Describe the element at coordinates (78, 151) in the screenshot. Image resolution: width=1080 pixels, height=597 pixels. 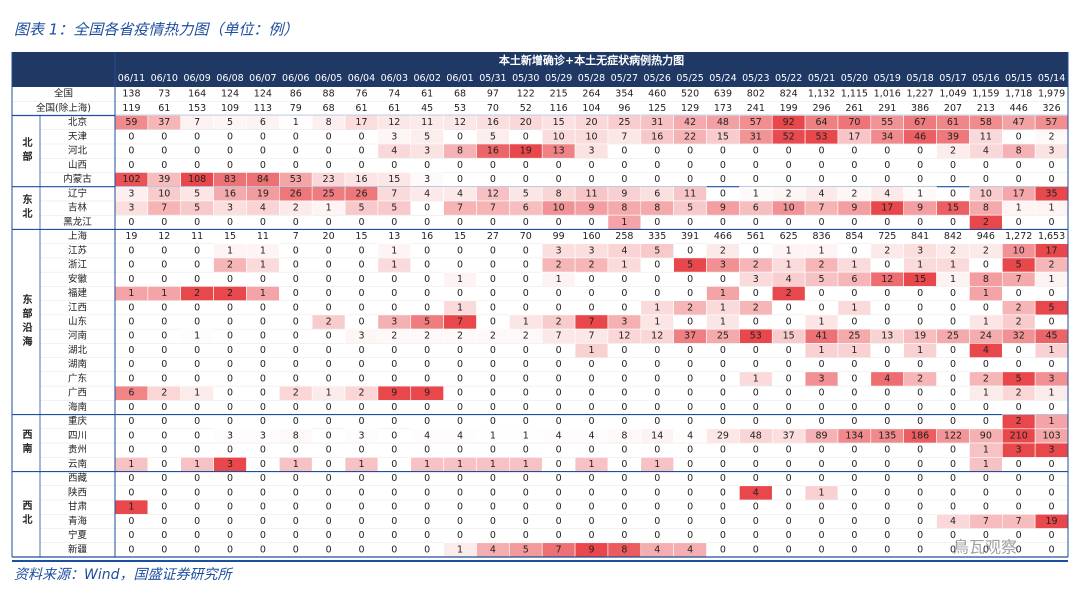
I see `row-label: 河北` at that location.